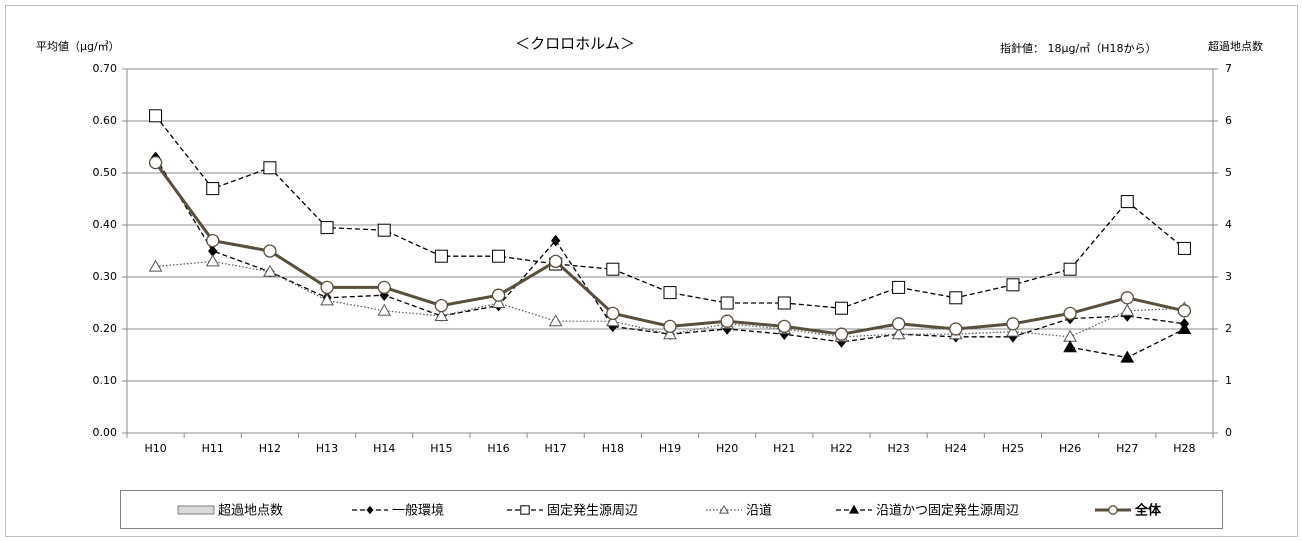  What do you see at coordinates (1184, 448) in the screenshot?
I see `x-tick-label: H28` at bounding box center [1184, 448].